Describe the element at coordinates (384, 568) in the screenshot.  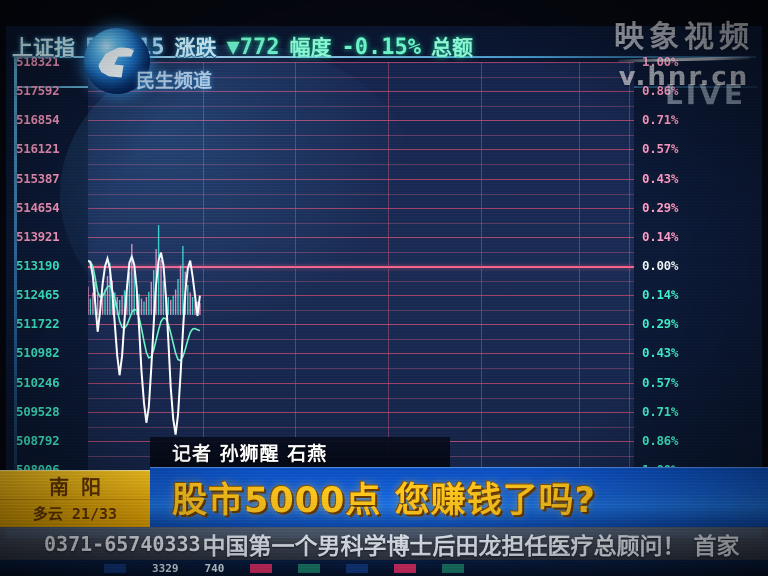
I see `bottom-stock-strip: 3329 740` at that location.